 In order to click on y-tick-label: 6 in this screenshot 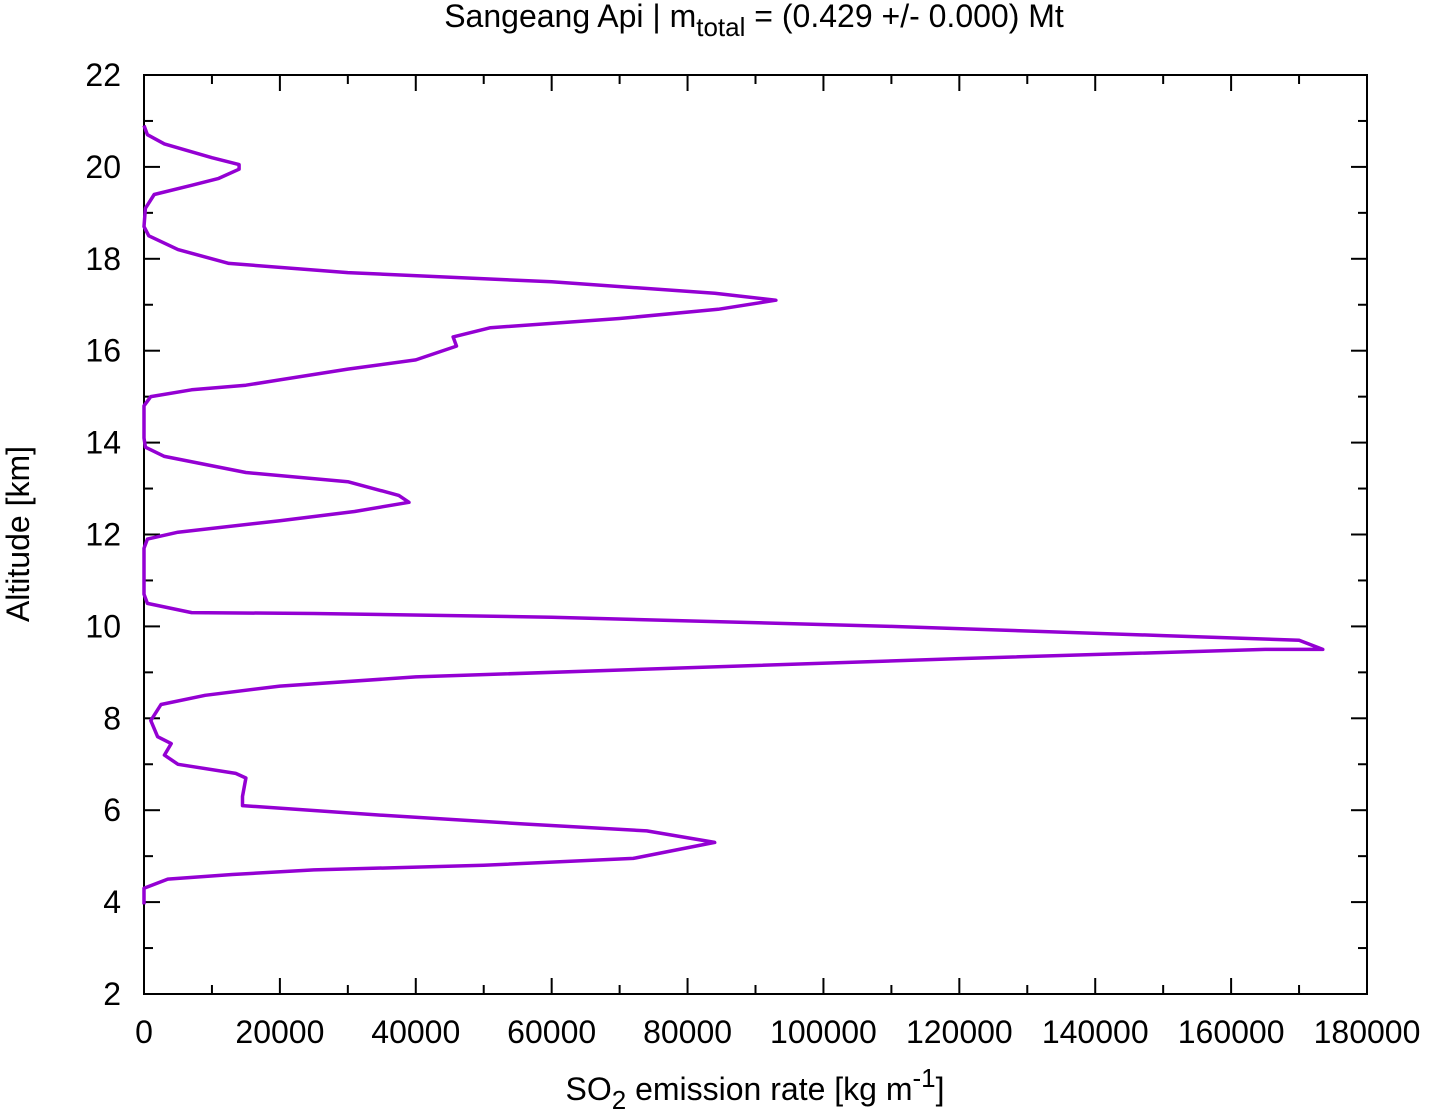, I will do `click(112, 810)`.